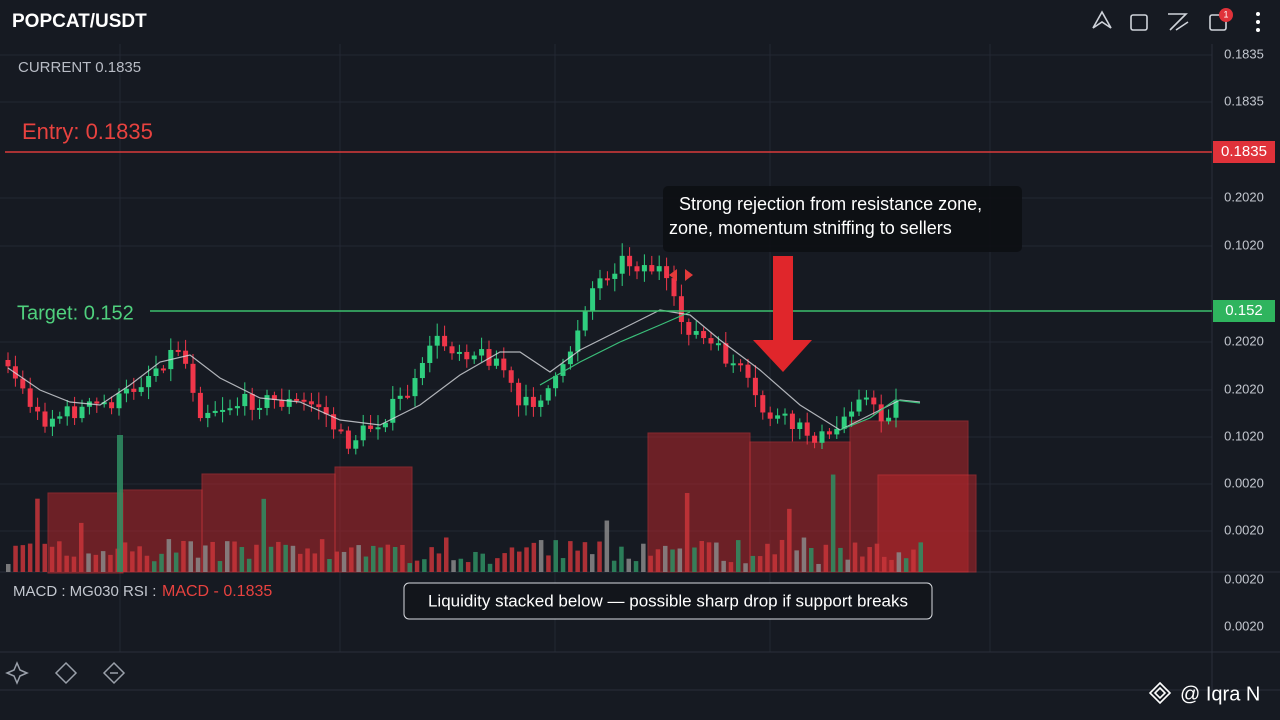  I want to click on toolbar-icons, so click(1159, 20).